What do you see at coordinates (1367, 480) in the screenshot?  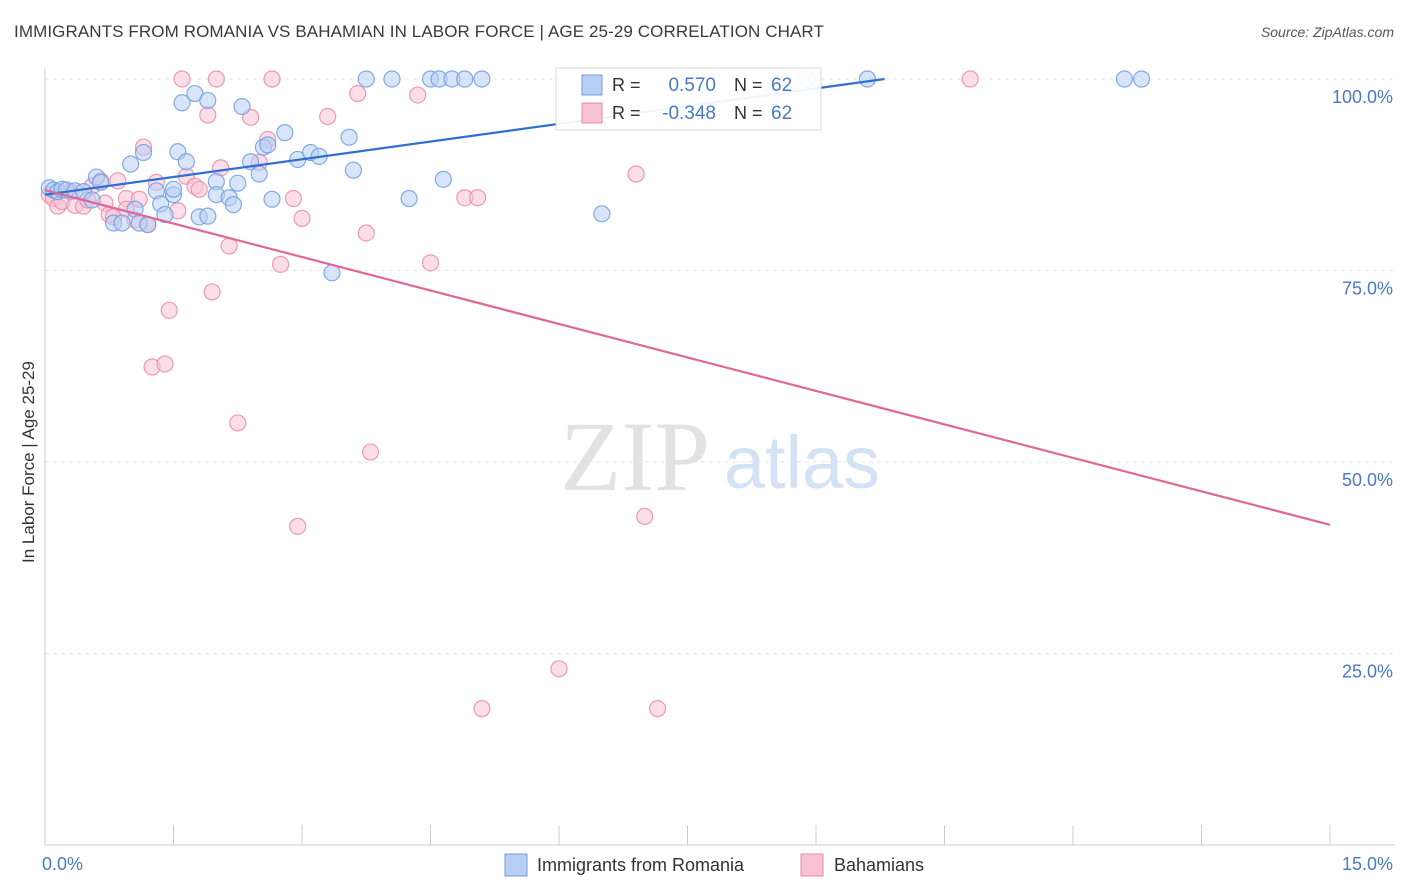 I see `y-tick-label: 50.0%` at bounding box center [1367, 480].